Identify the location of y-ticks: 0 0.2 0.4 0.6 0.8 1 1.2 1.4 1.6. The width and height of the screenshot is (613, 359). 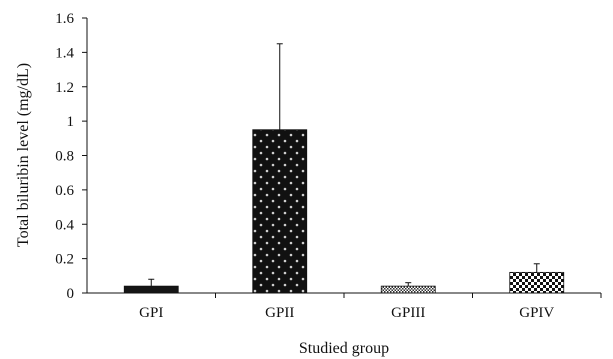
(71, 156).